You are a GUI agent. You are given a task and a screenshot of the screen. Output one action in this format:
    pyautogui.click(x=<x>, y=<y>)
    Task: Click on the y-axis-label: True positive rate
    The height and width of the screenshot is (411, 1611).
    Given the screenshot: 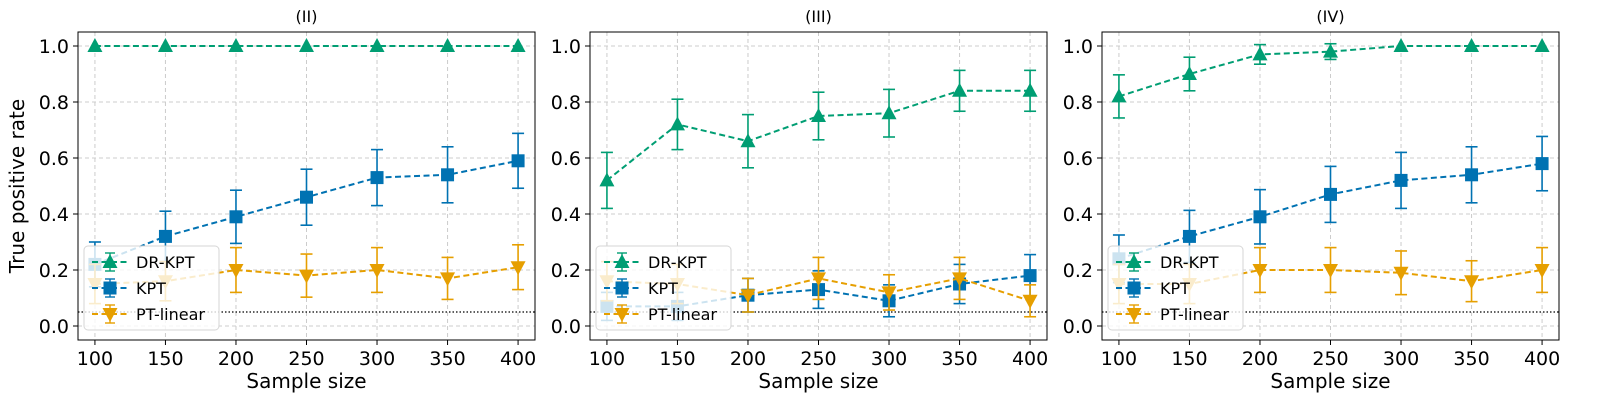 What is the action you would take?
    pyautogui.click(x=17, y=186)
    